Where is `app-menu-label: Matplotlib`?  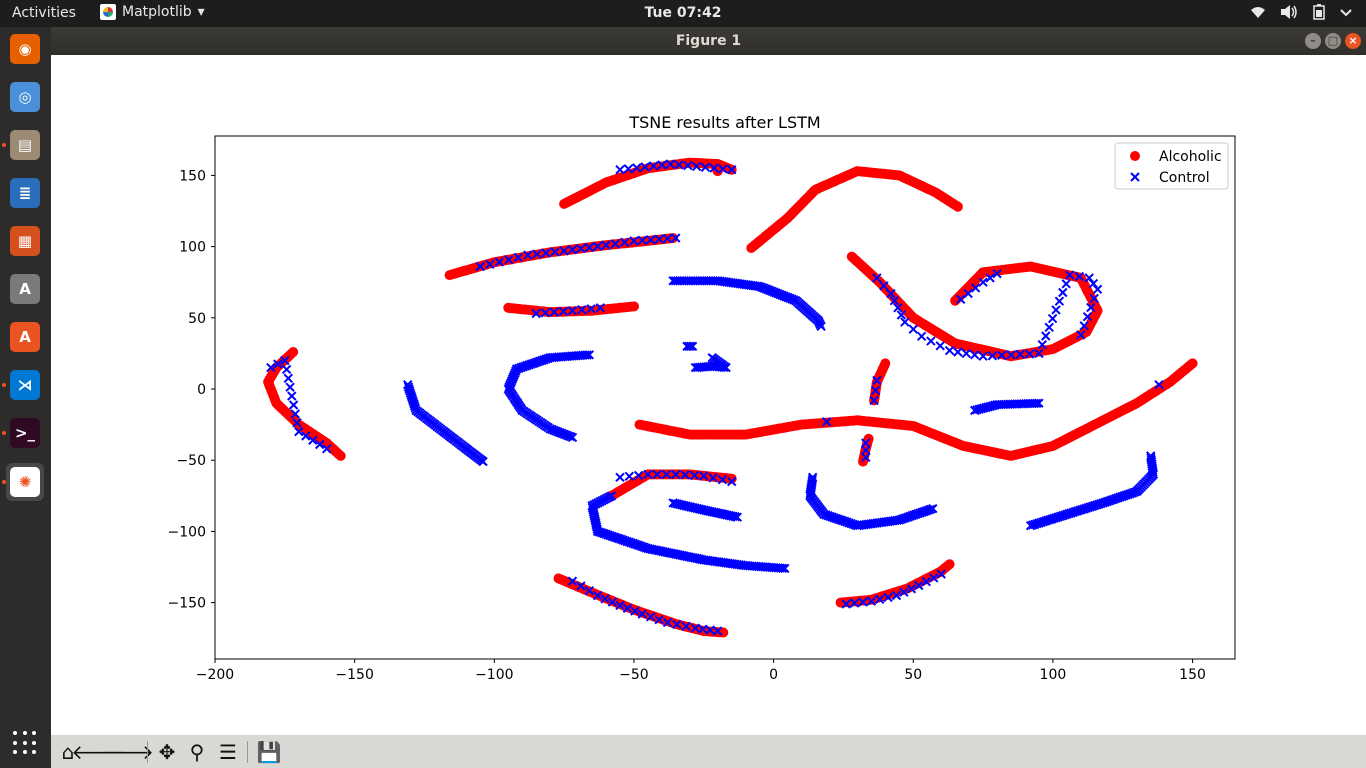 app-menu-label: Matplotlib is located at coordinates (157, 12).